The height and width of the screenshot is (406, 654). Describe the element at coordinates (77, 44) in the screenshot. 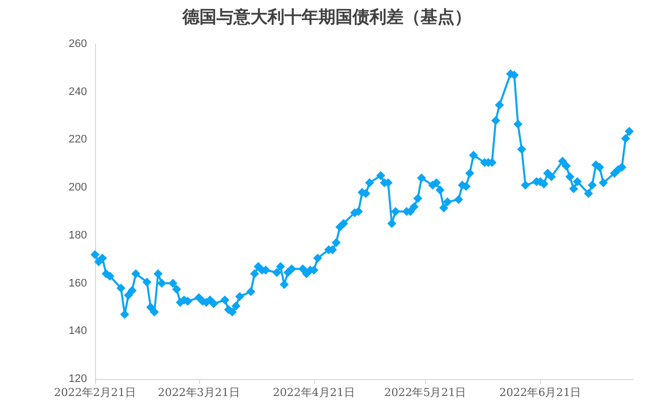

I see `y-tick-label: 260` at that location.